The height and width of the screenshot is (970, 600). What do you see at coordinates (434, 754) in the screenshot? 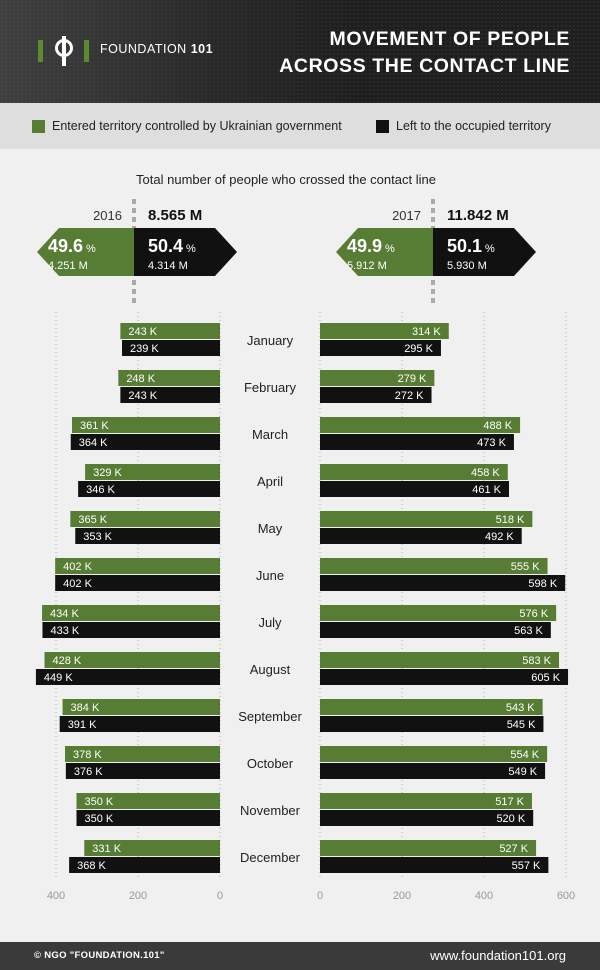
I see `bar-2017-entered-october` at bounding box center [434, 754].